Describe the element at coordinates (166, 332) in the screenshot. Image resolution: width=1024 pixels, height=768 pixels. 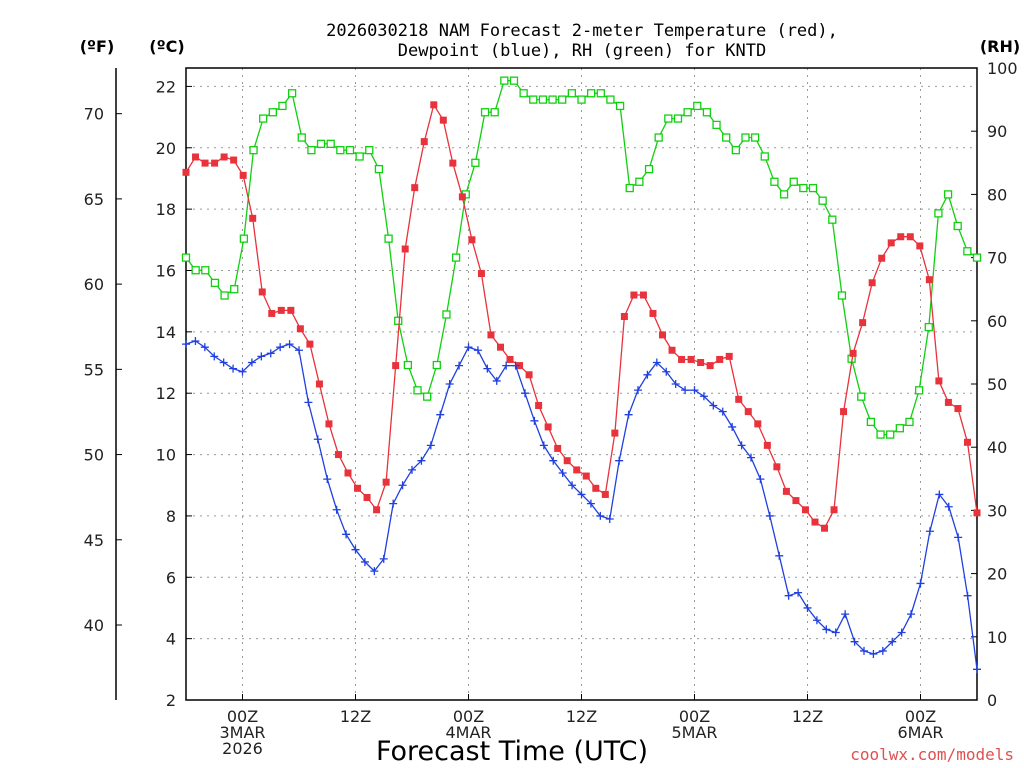
I see `celsius-tick-label: 14` at that location.